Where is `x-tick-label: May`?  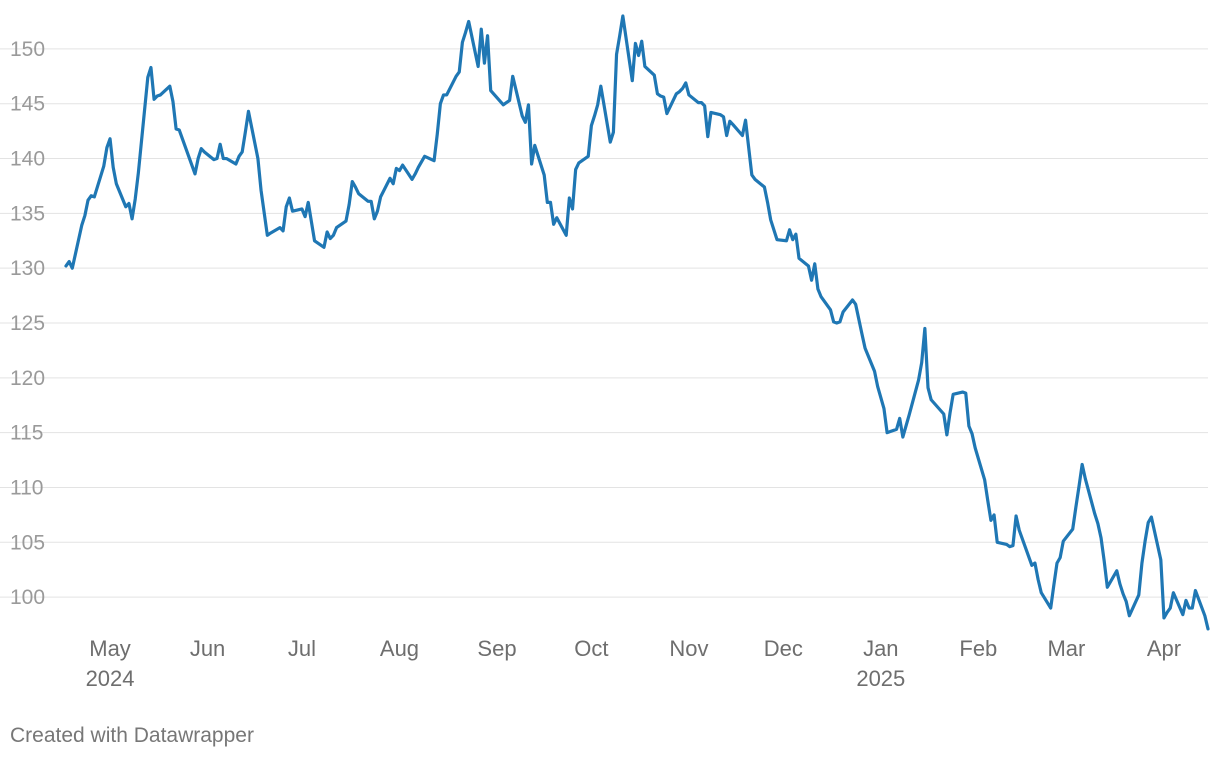
x-tick-label: May is located at coordinates (110, 648).